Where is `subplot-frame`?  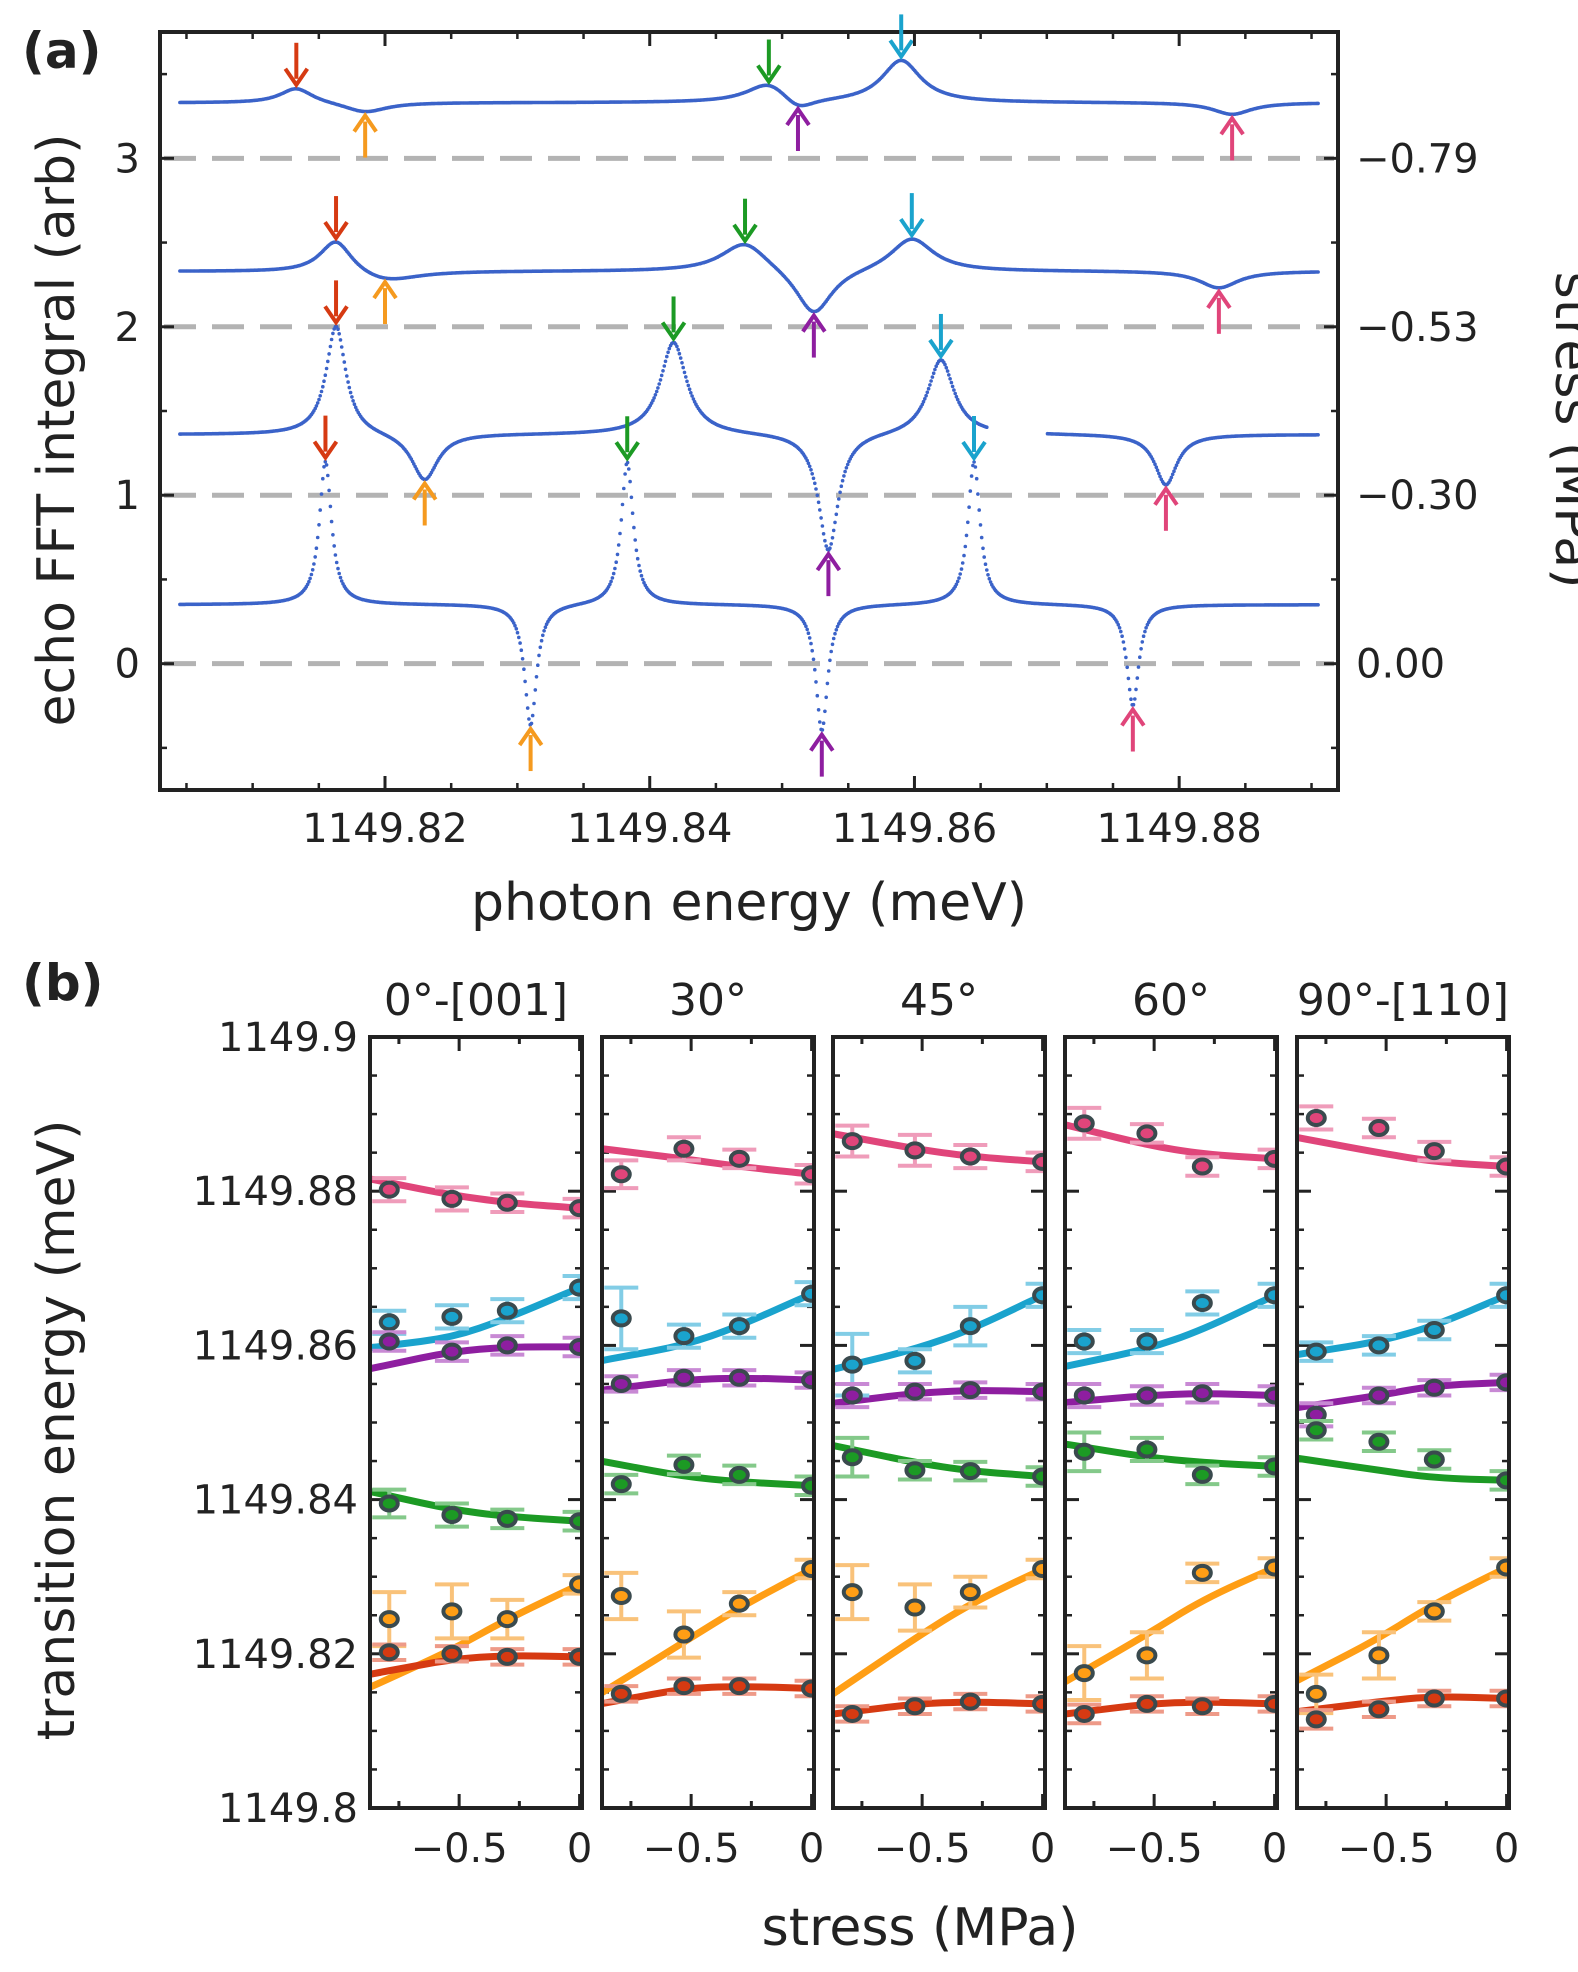
subplot-frame is located at coordinates (476, 1422).